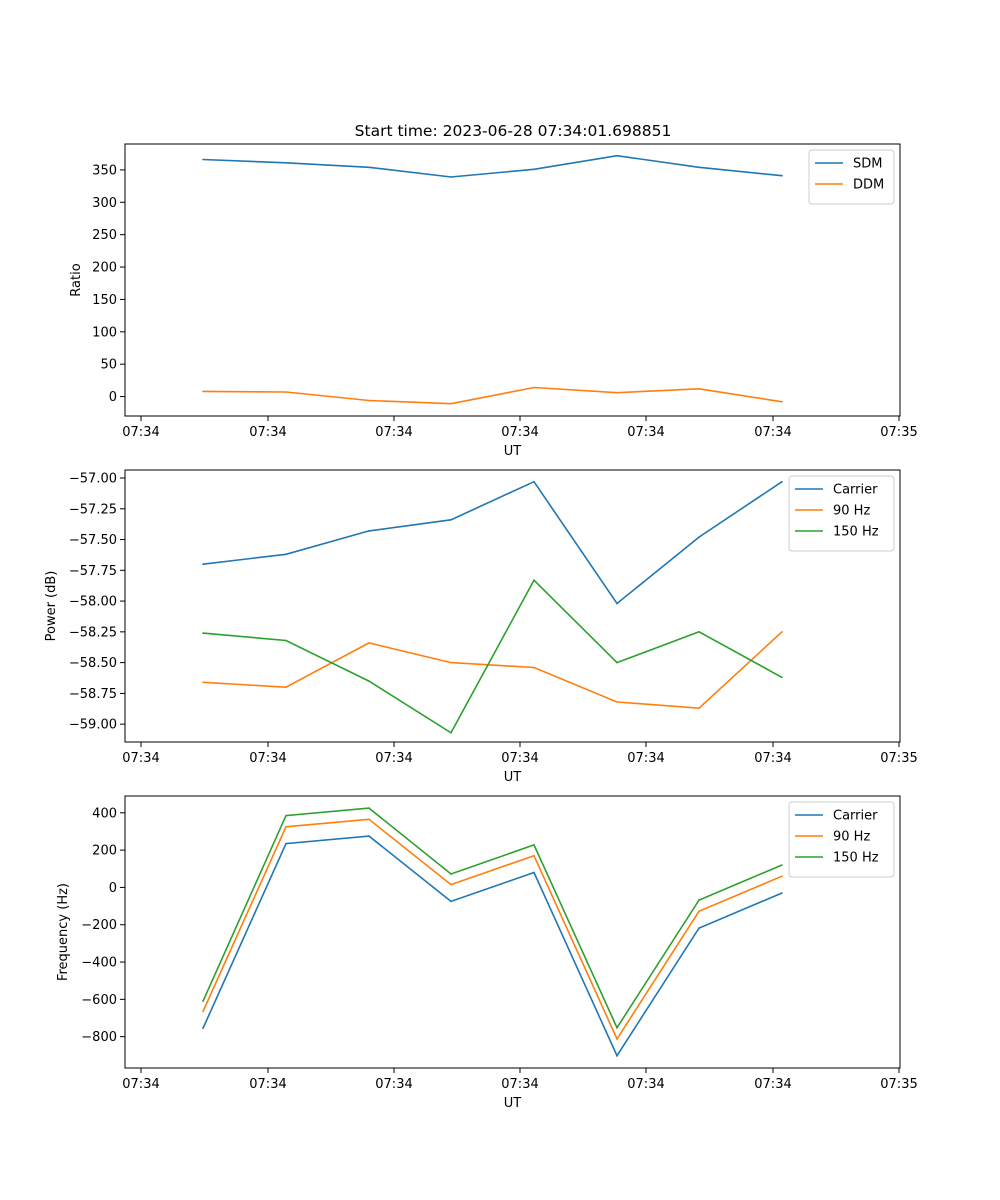 The image size is (1000, 1200). What do you see at coordinates (492, 395) in the screenshot?
I see `series-line-ddm` at bounding box center [492, 395].